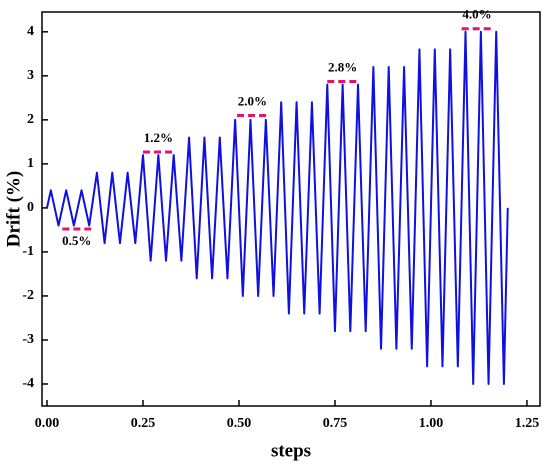 The image size is (550, 467). What do you see at coordinates (239, 423) in the screenshot?
I see `x-tick-label: 0.50` at bounding box center [239, 423].